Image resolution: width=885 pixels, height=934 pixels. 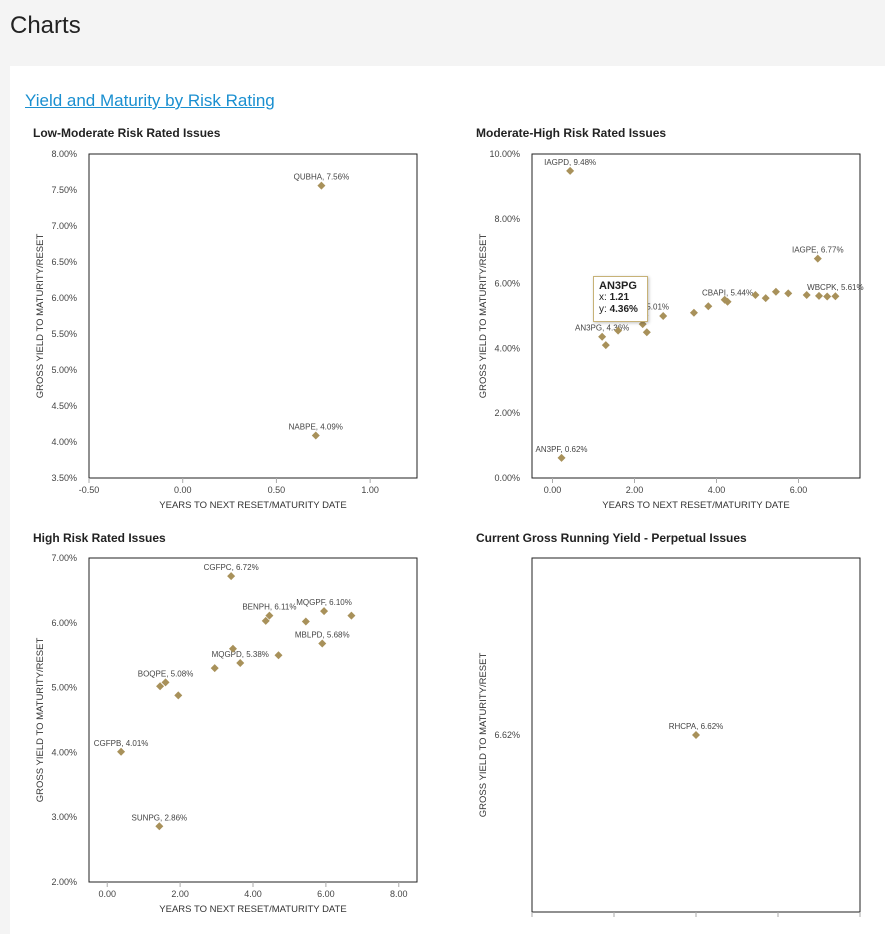 I want to click on data-label: MBLPD, 5.68%, so click(x=322, y=635).